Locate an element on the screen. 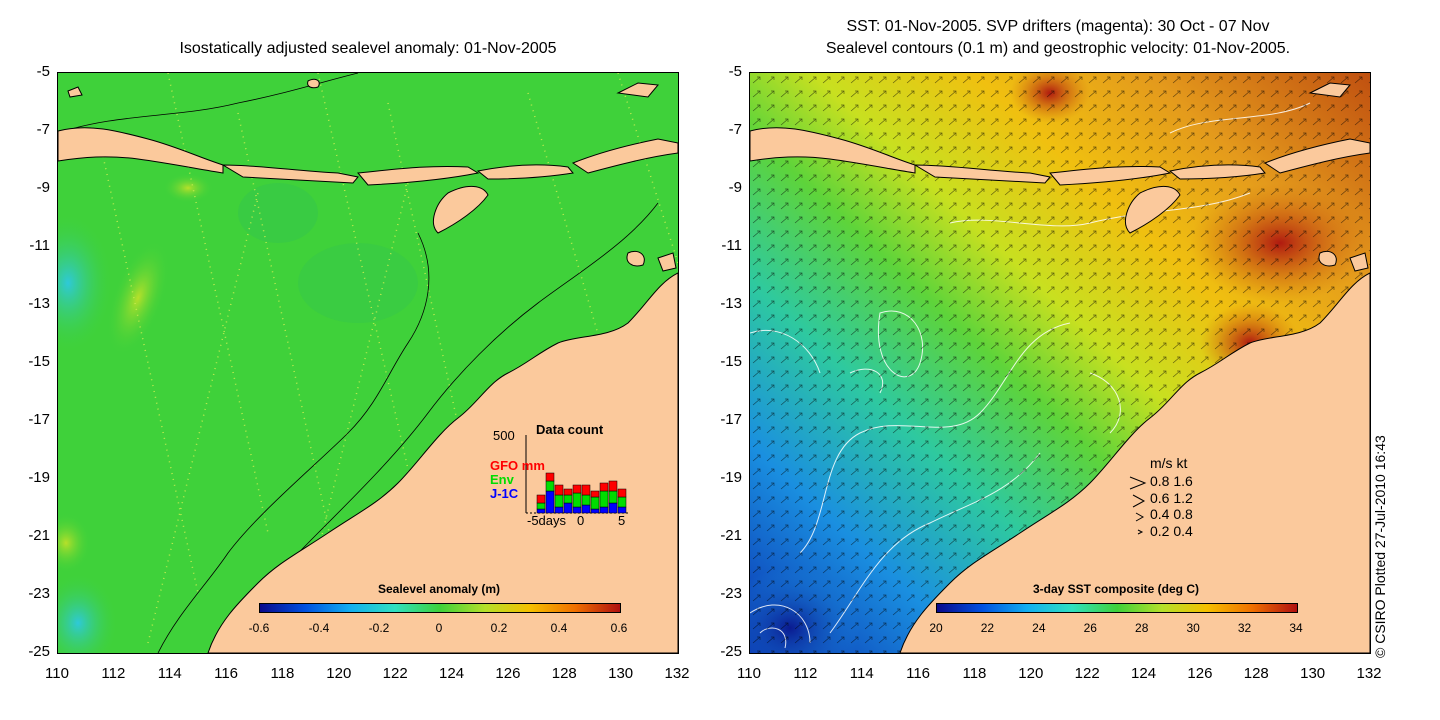 This screenshot has width=1440, height=720. right-xticks-tick: 116 is located at coordinates (918, 673).